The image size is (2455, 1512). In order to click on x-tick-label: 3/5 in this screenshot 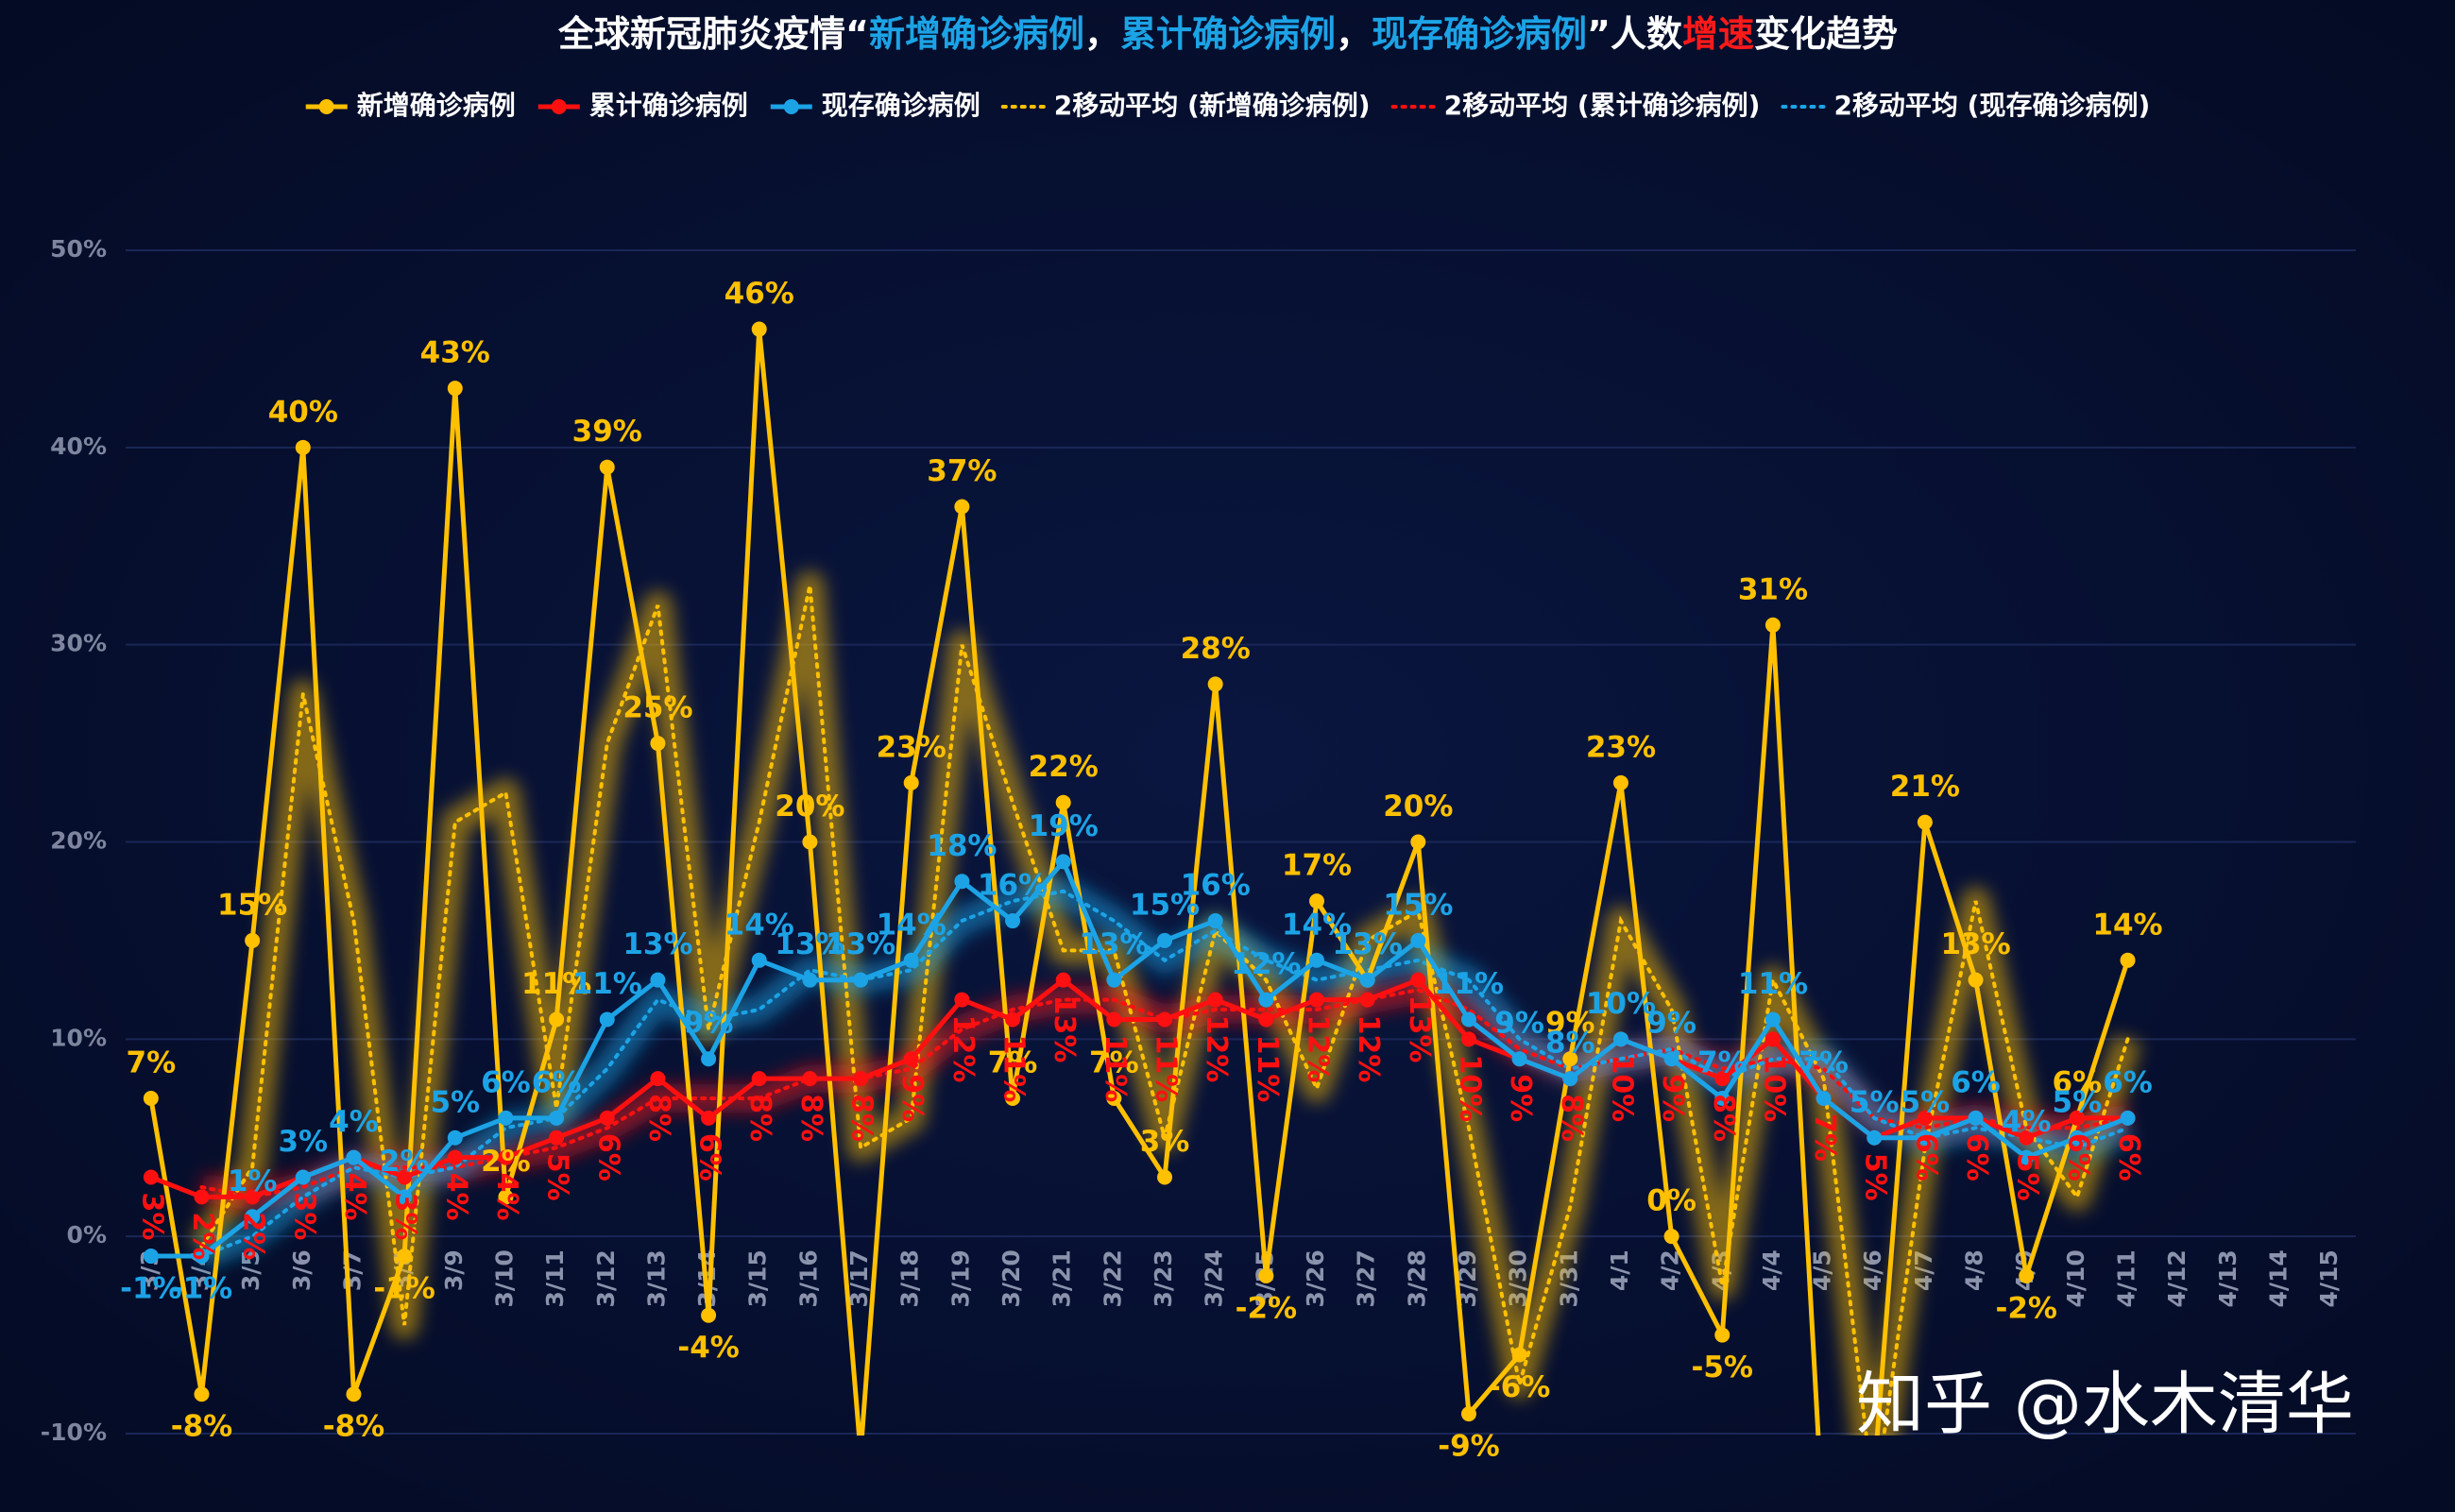, I will do `click(250, 1270)`.